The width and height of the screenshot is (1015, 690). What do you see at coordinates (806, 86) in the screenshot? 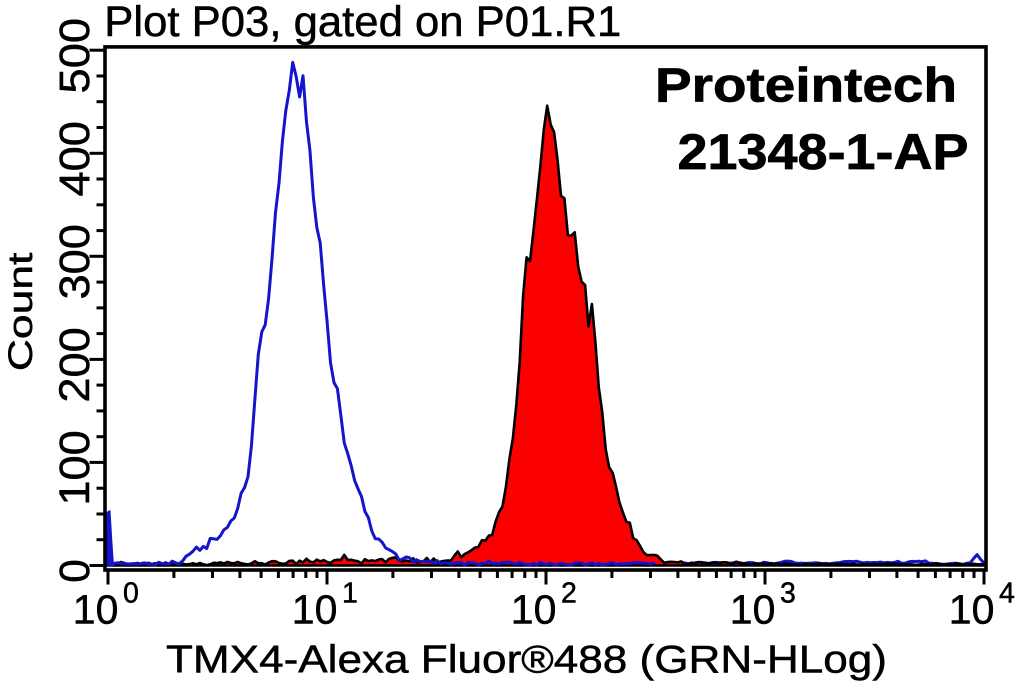
I see `svg-text: Proteintech` at bounding box center [806, 86].